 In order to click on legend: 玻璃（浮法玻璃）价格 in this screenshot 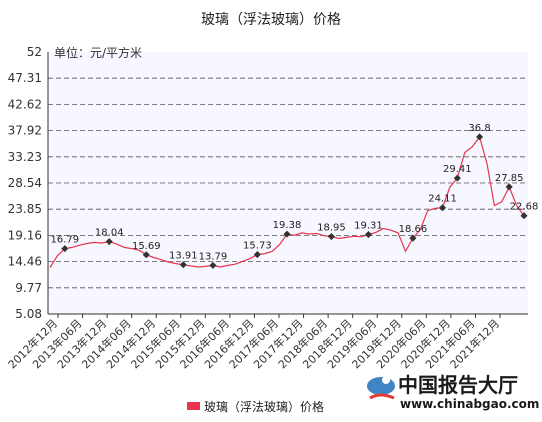, I will do `click(255, 406)`.